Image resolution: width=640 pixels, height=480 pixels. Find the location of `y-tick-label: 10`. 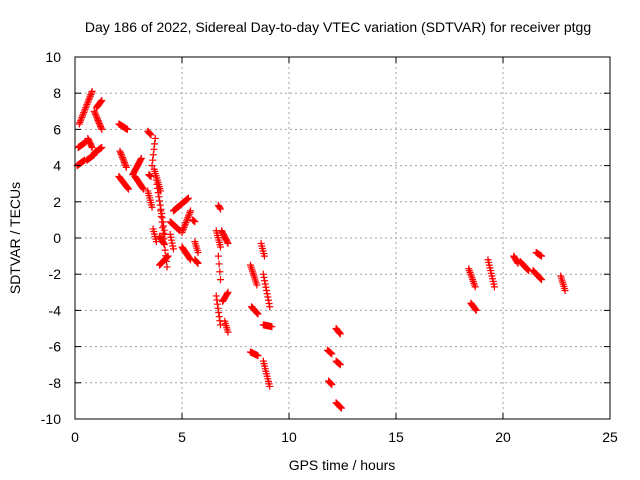

y-tick-label: 10 is located at coordinates (53, 57).